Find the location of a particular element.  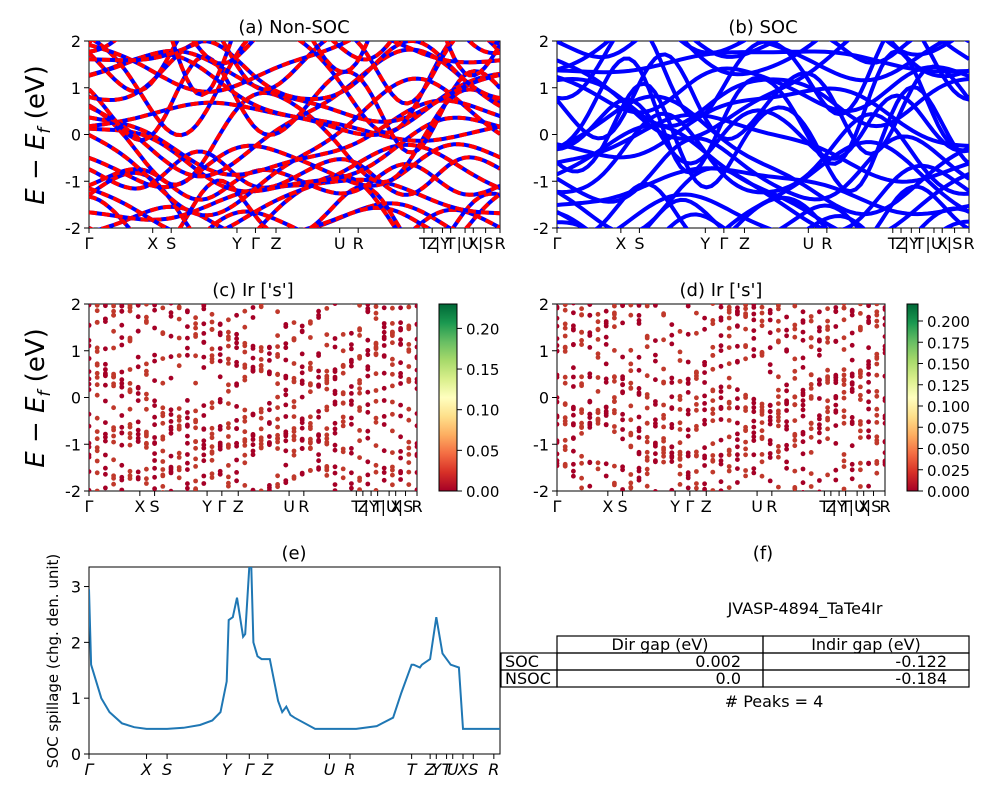

panel-c-xtick-label: R is located at coordinates (416, 506).